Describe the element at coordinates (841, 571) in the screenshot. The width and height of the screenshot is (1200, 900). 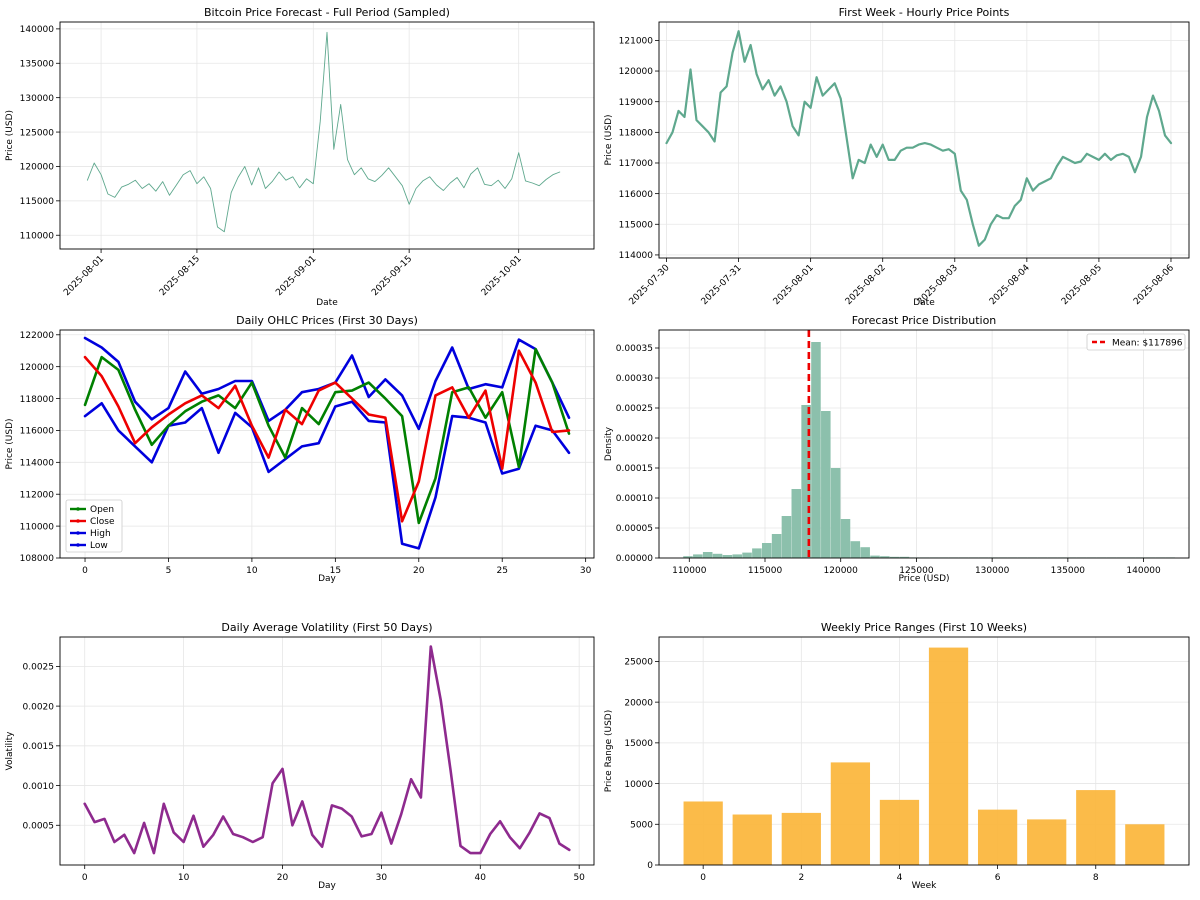
I see `x-tick-label: 120000` at that location.